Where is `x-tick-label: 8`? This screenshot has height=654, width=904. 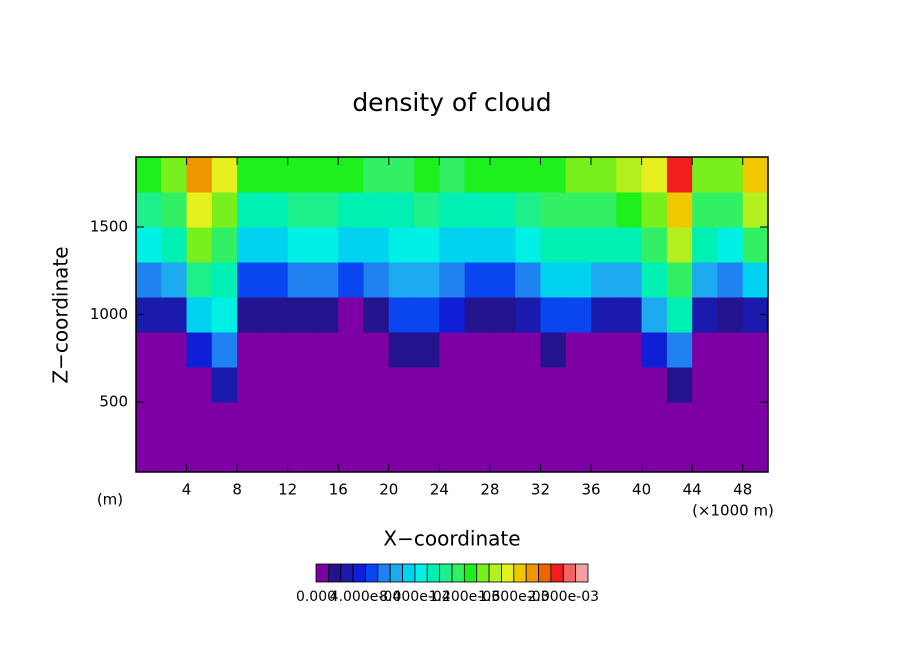
x-tick-label: 8 is located at coordinates (237, 490).